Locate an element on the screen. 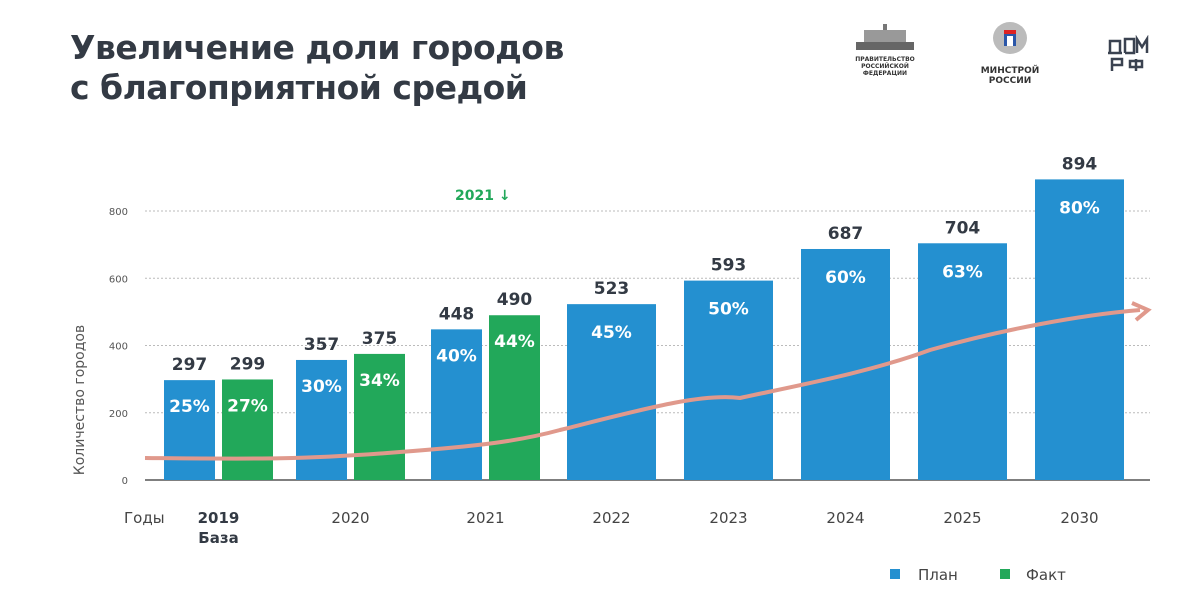 The width and height of the screenshot is (1200, 600). value-label: 523 is located at coordinates (612, 289).